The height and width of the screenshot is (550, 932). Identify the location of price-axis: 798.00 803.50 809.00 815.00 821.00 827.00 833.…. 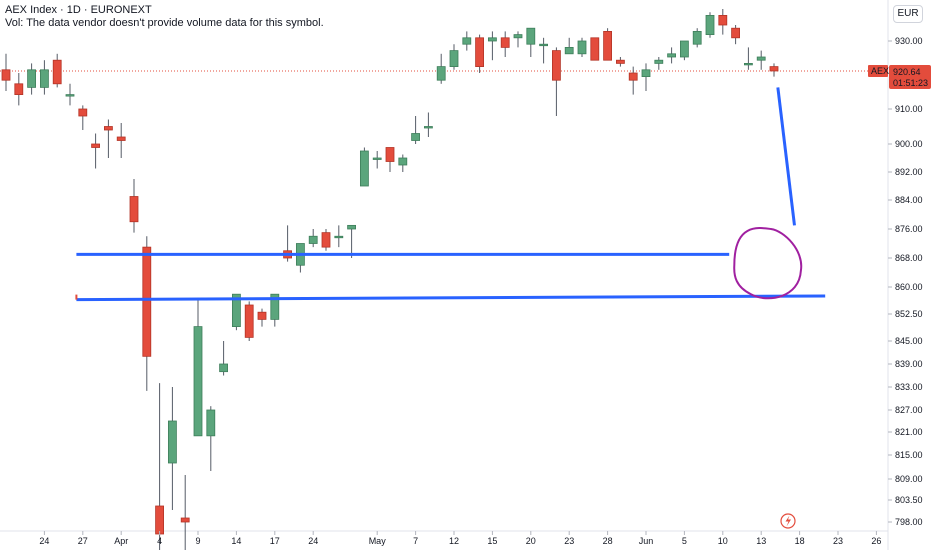
(905, 281).